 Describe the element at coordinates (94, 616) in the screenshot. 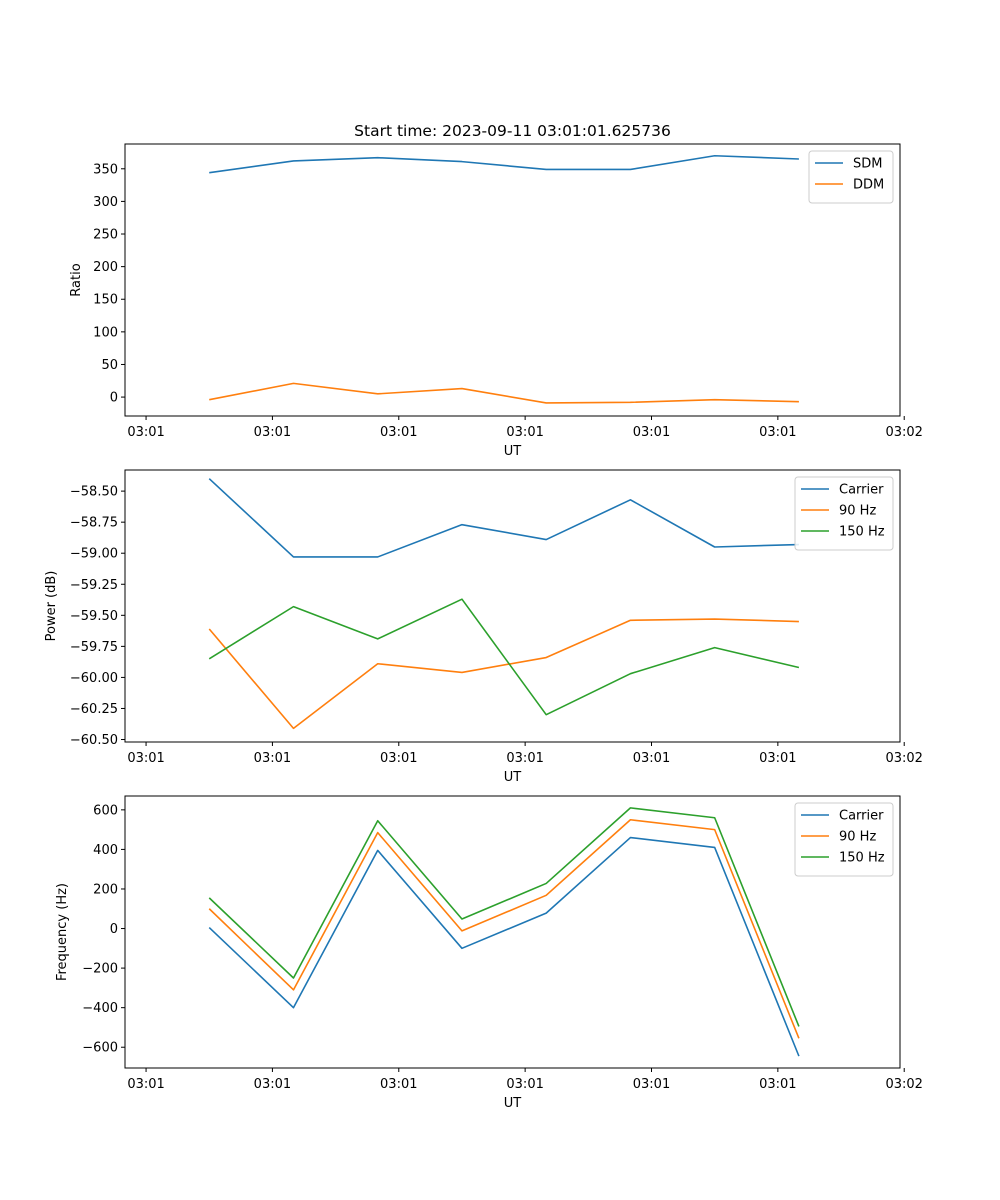

I see `y-tick-label: −59.50` at that location.